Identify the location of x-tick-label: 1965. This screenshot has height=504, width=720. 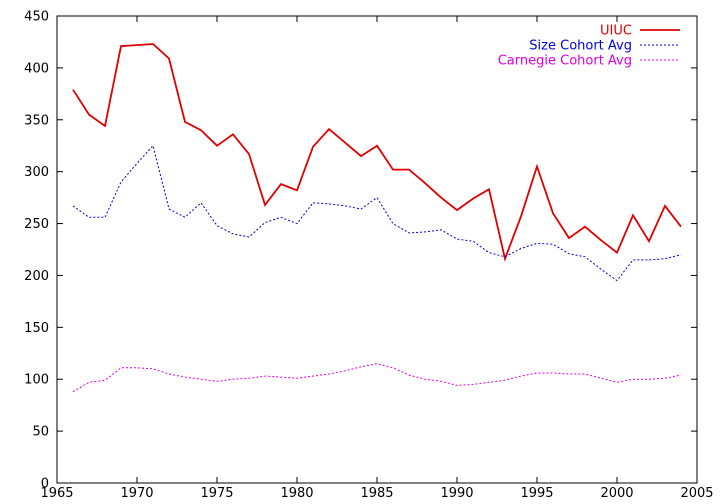
(56, 493).